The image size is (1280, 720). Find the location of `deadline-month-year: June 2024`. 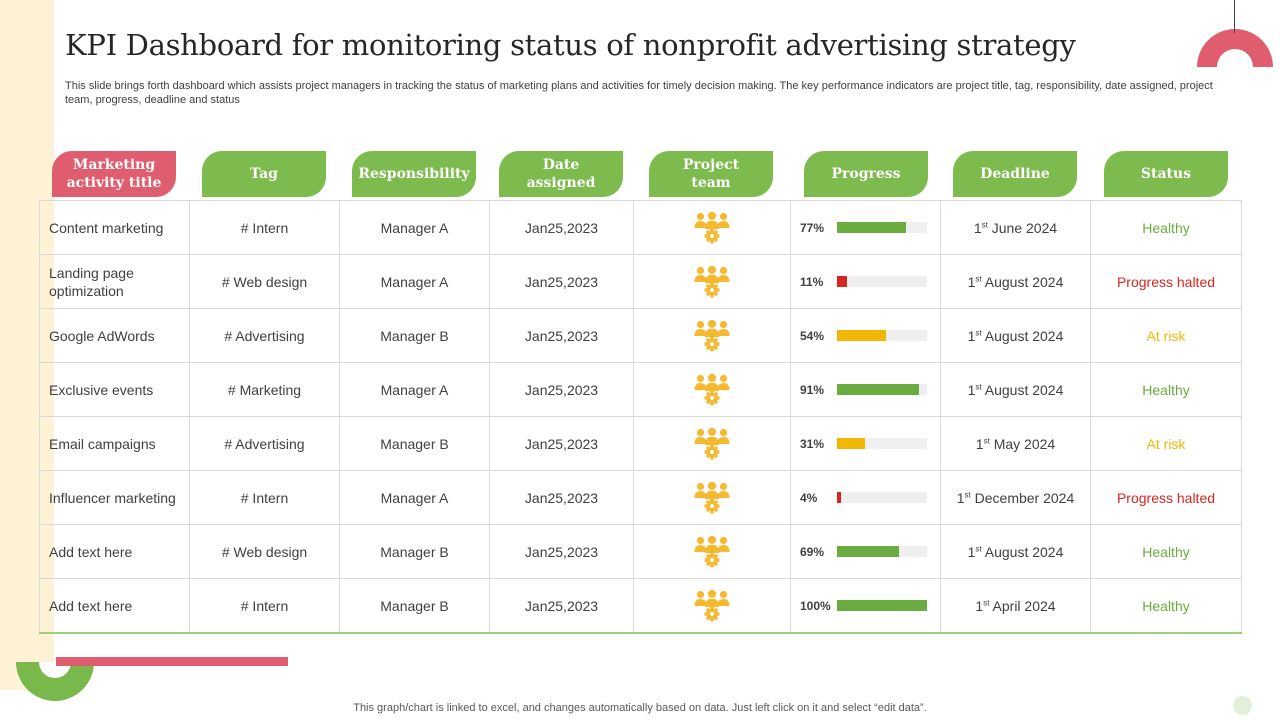

deadline-month-year: June 2024 is located at coordinates (1022, 227).